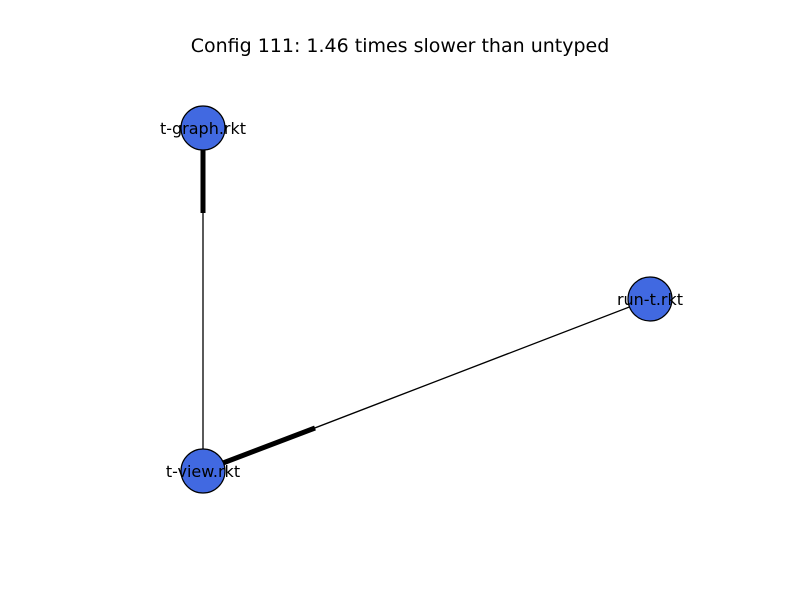 The height and width of the screenshot is (600, 800). I want to click on node-label: t-graph.rkt, so click(203, 128).